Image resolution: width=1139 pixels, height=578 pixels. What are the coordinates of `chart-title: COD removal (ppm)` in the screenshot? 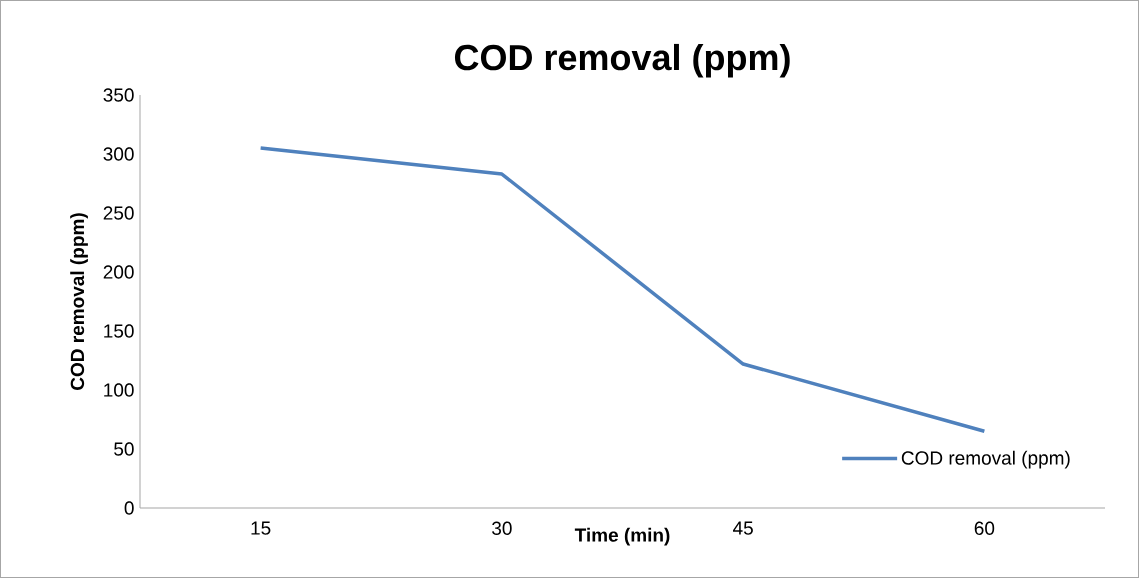 It's located at (622, 60).